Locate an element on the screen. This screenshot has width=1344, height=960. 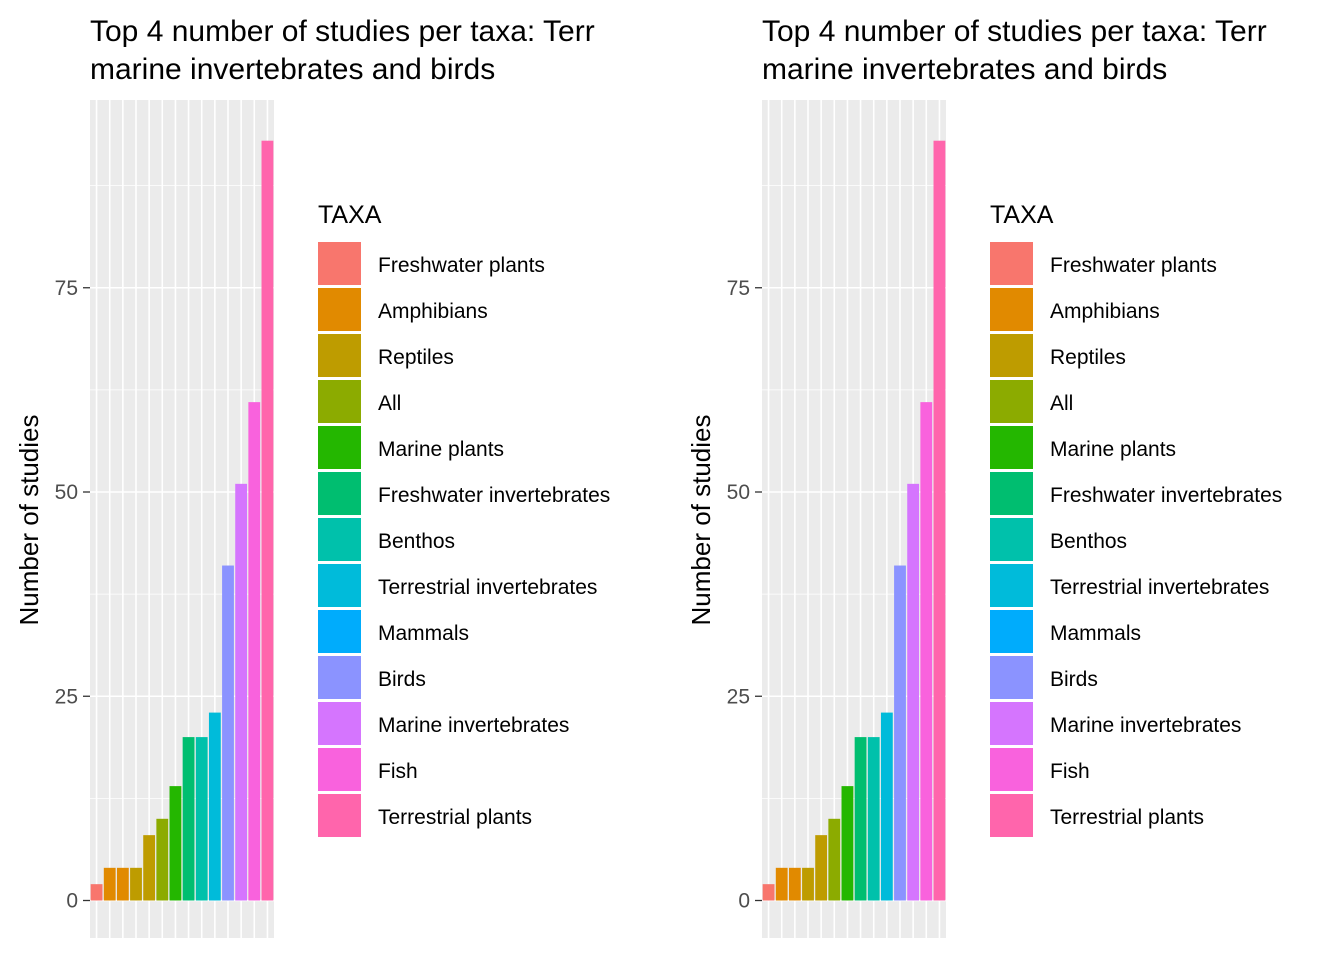
bar-all is located at coordinates (162, 859).